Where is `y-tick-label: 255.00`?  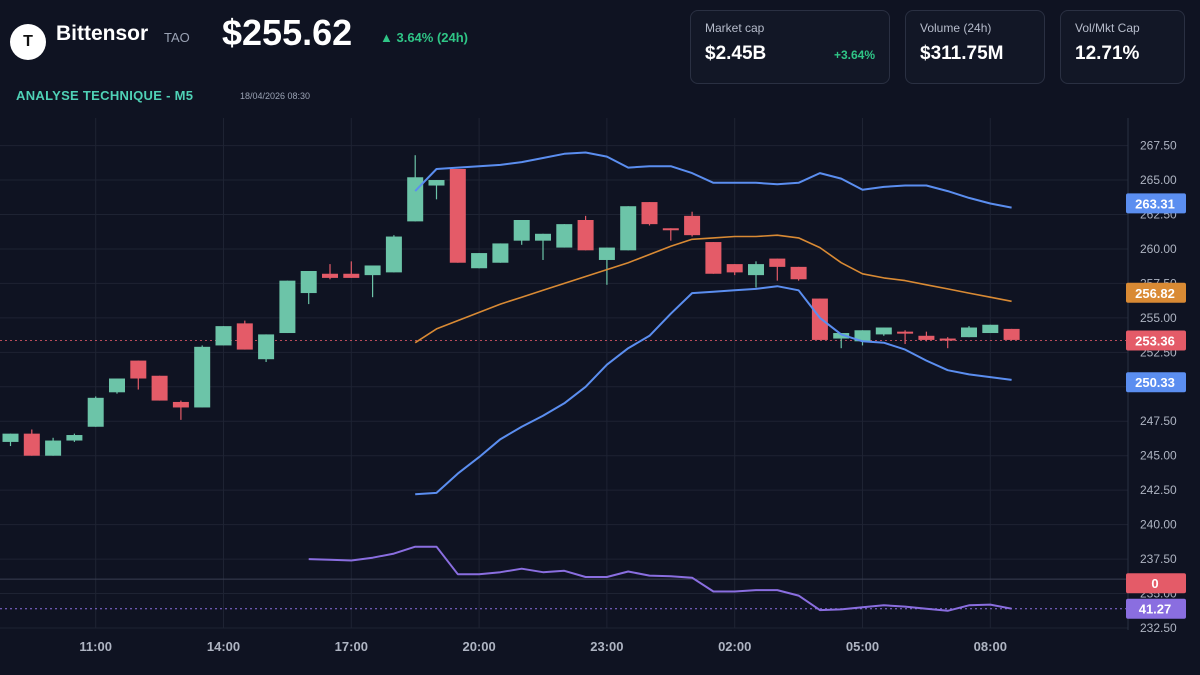
y-tick-label: 255.00 is located at coordinates (1158, 318).